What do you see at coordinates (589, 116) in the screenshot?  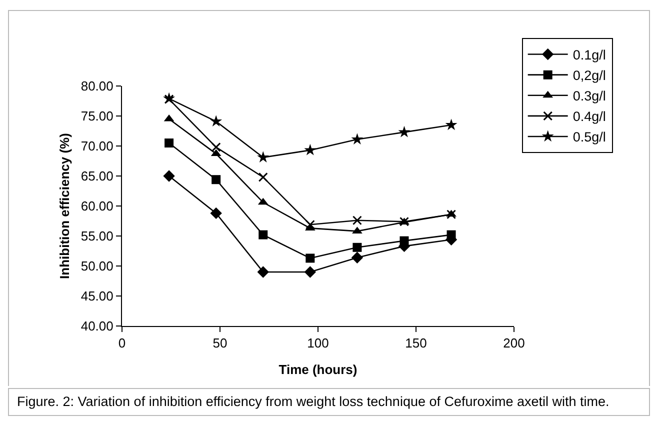 I see `legend-label: 0.4g/l` at bounding box center [589, 116].